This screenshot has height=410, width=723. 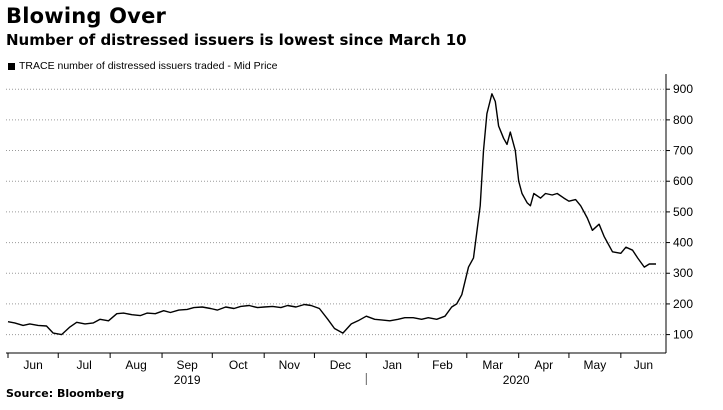 I want to click on x-tick-label-8: Feb, so click(x=442, y=365).